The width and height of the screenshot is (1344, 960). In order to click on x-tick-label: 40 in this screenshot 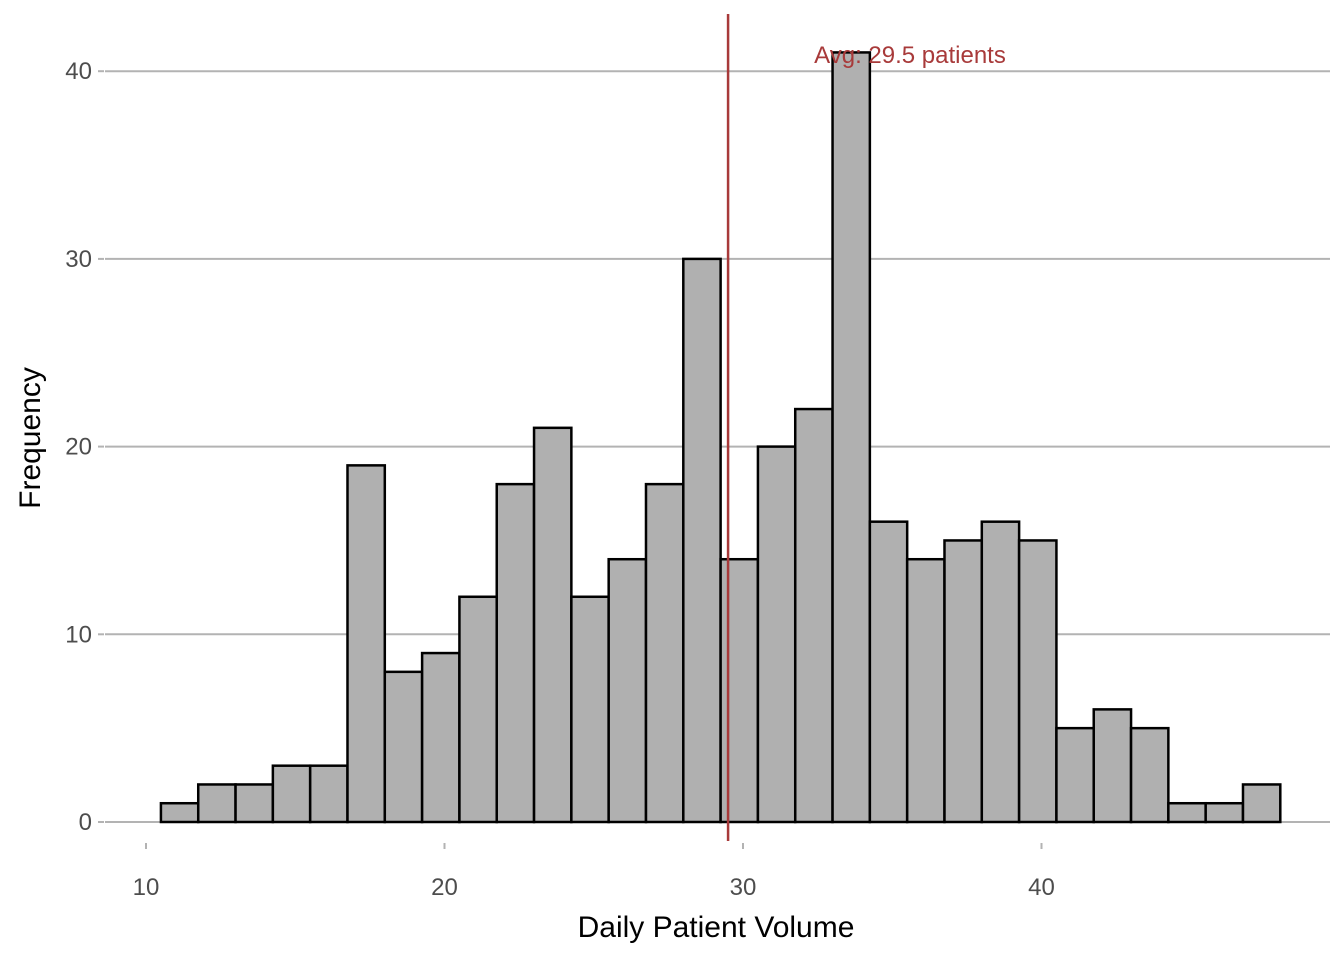, I will do `click(1041, 887)`.